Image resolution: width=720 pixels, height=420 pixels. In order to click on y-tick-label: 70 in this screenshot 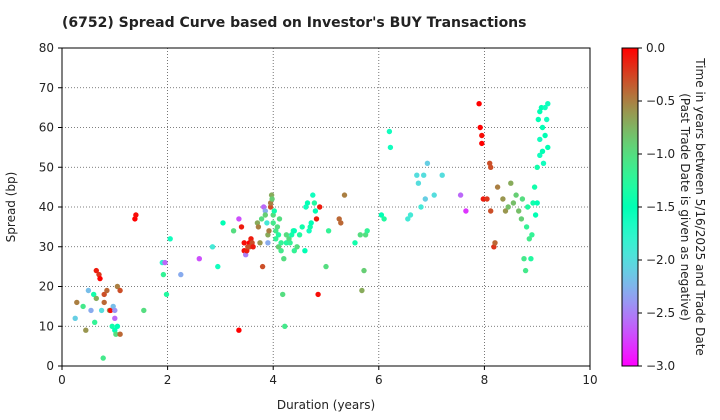, I will do `click(46, 88)`.